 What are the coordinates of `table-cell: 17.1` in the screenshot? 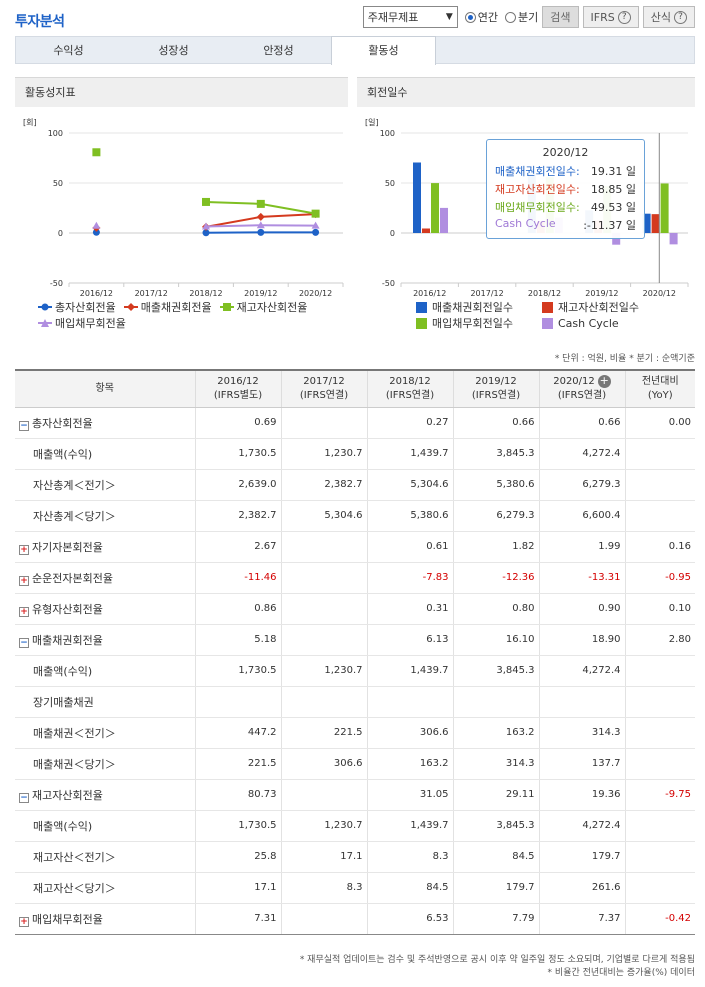 It's located at (237, 888).